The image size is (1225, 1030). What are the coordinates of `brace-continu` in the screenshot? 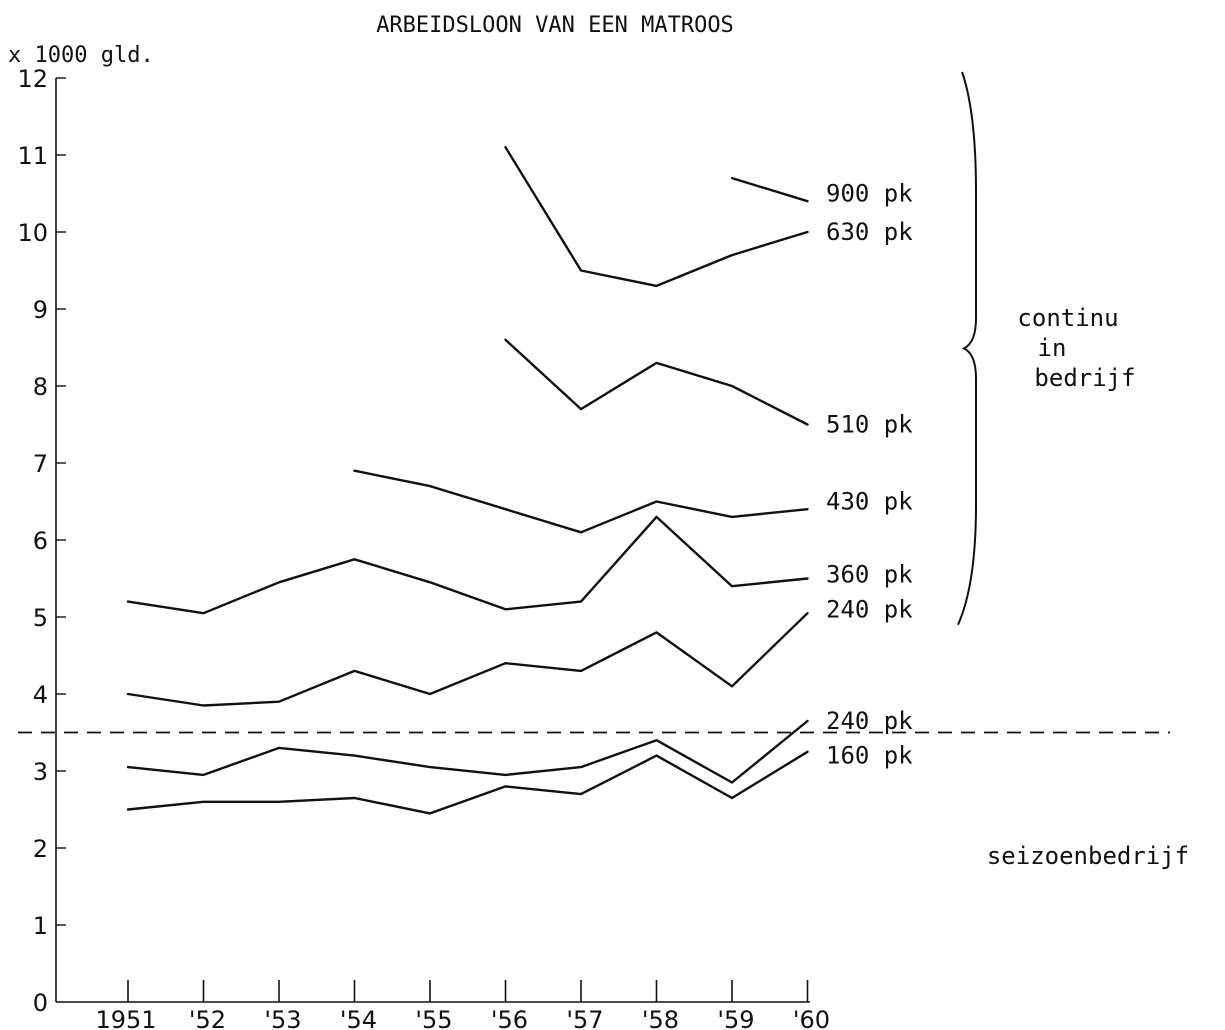 It's located at (967, 348).